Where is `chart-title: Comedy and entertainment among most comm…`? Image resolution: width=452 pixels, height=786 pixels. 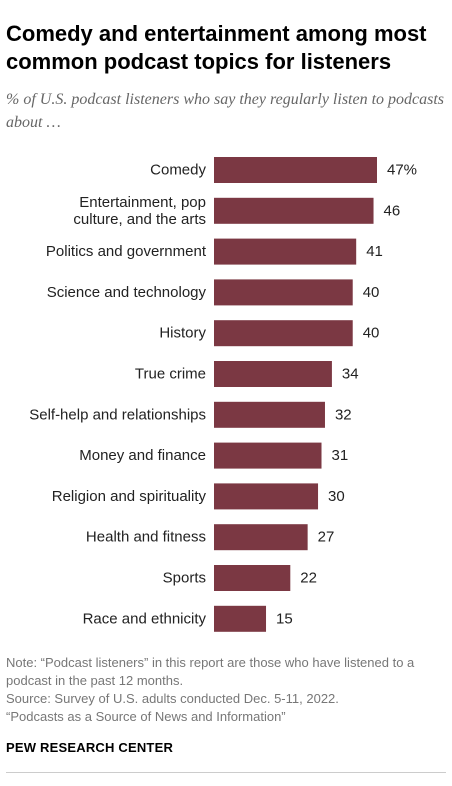 chart-title: Comedy and entertainment among most comm… is located at coordinates (216, 47).